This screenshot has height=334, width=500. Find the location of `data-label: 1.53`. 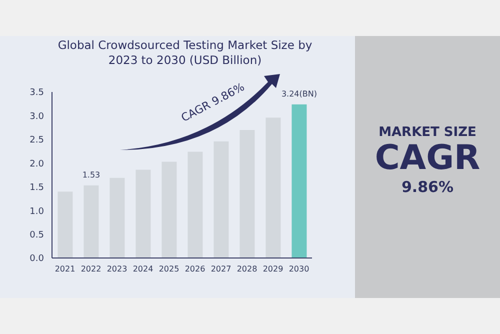

data-label: 1.53 is located at coordinates (91, 175).